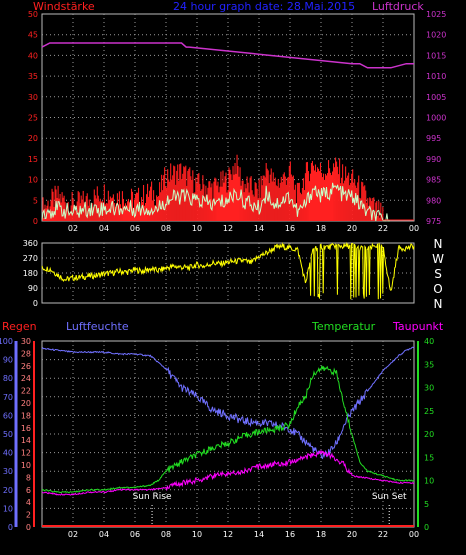 This screenshot has width=466, height=555. I want to click on regen-label: Regen, so click(19, 326).